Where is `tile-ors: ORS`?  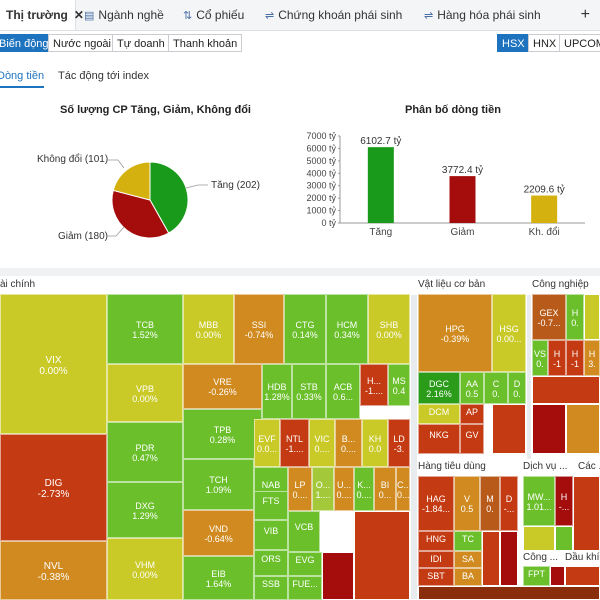 tile-ors: ORS is located at coordinates (271, 563).